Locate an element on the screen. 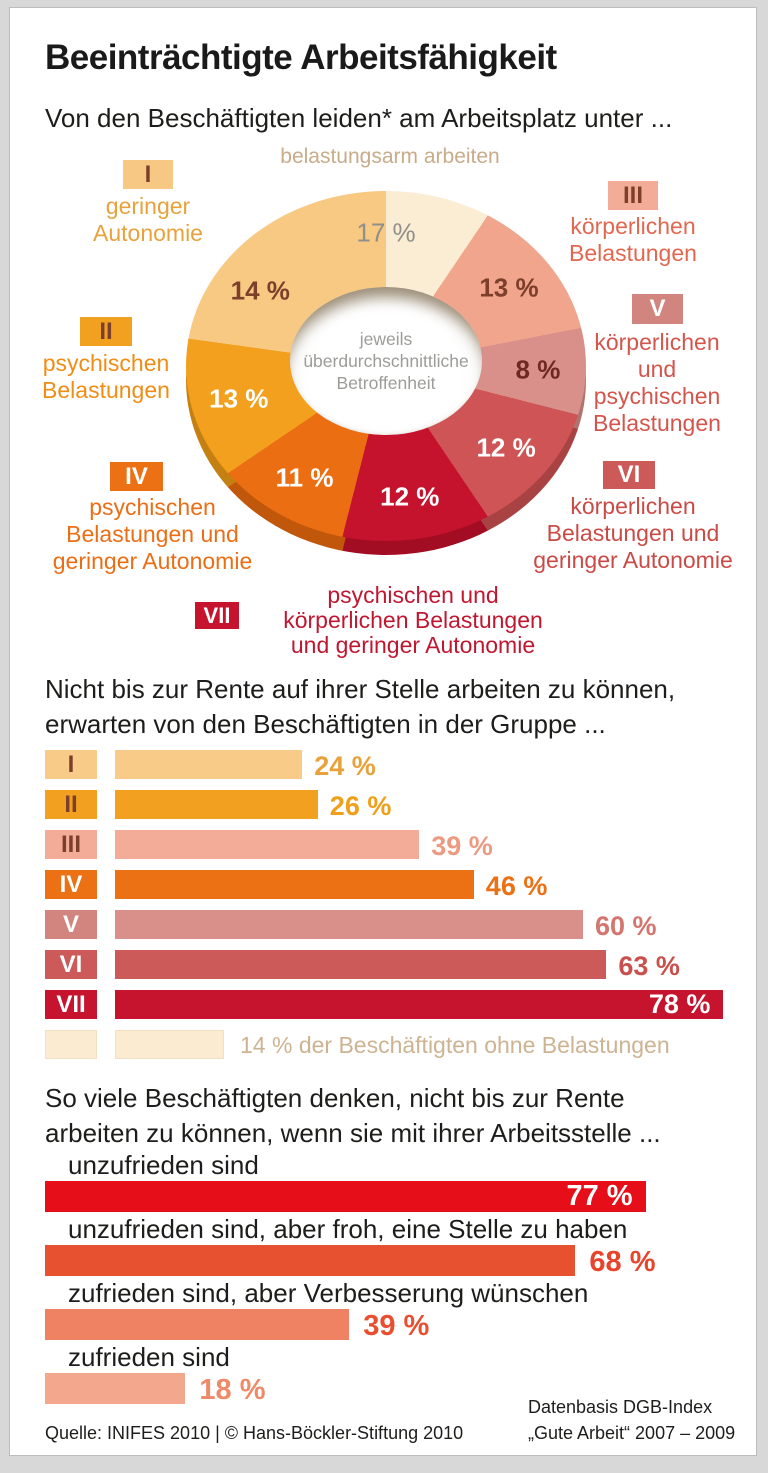 The height and width of the screenshot is (1473, 768). mid-row-badge-VI: VI is located at coordinates (71, 964).